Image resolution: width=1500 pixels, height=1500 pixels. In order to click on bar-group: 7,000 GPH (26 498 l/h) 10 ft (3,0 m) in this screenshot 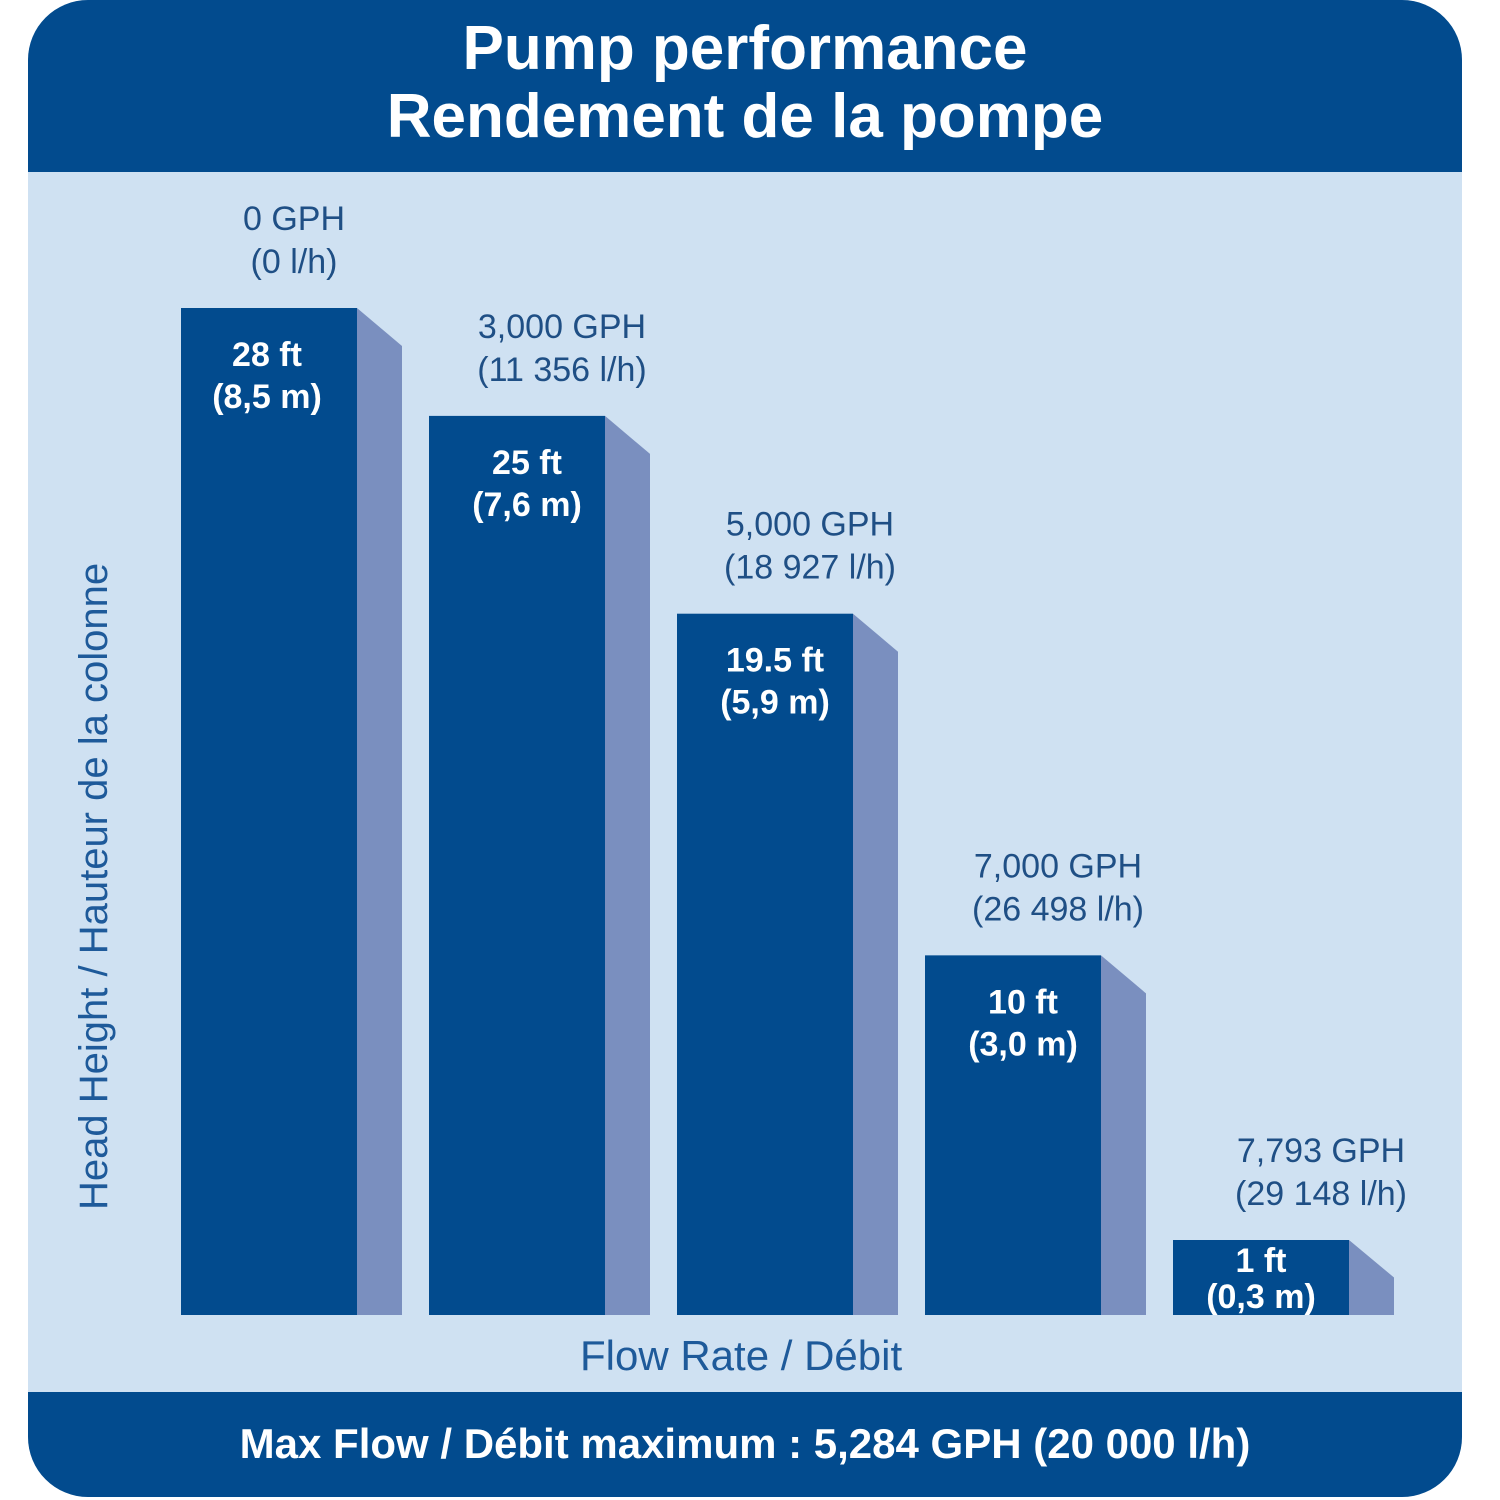, I will do `click(1035, 1081)`.